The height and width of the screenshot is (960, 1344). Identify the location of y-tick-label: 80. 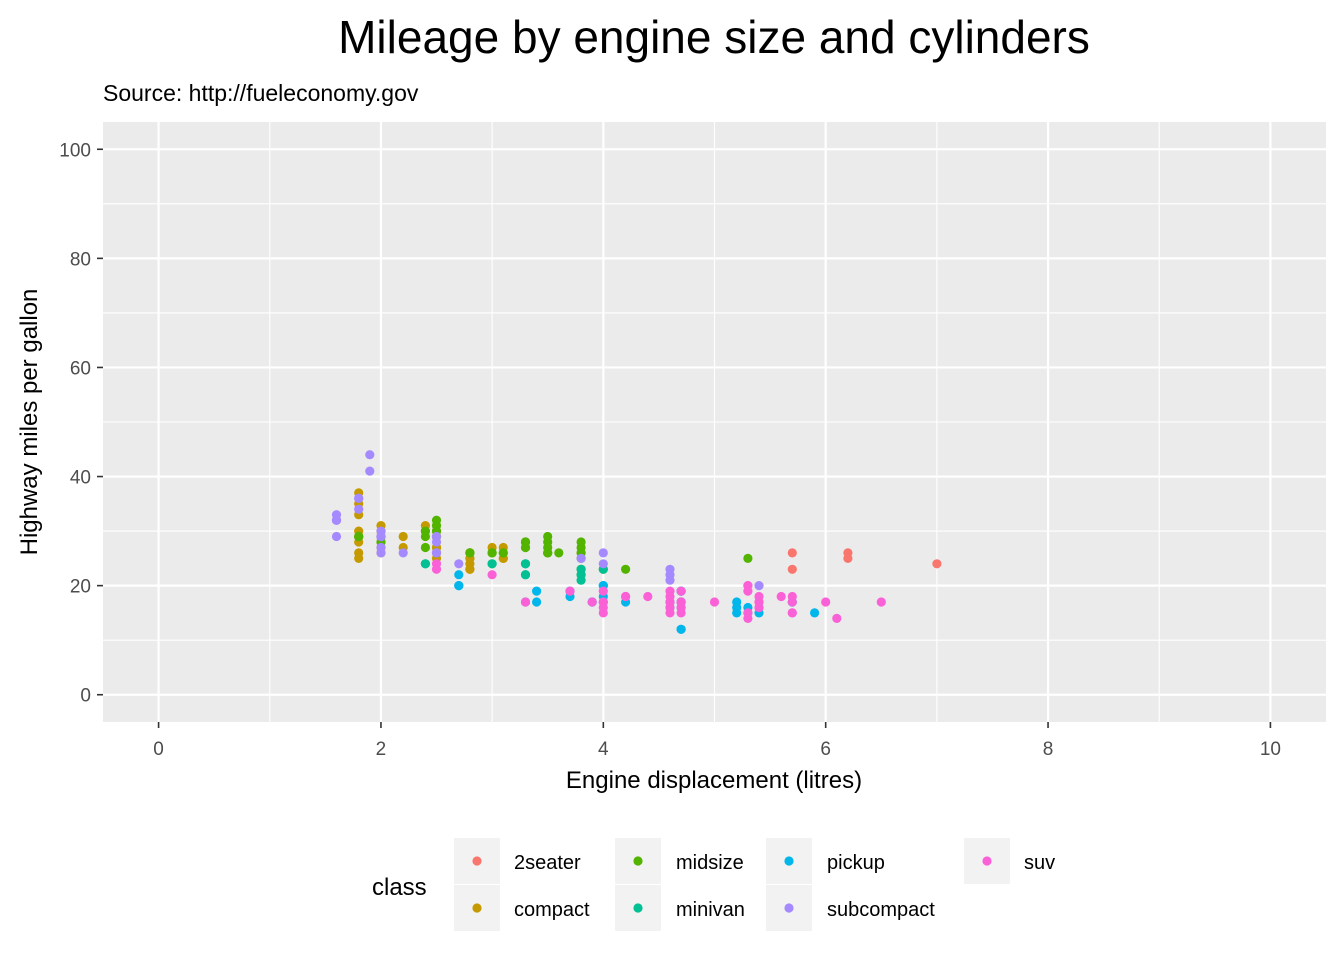
(80, 259).